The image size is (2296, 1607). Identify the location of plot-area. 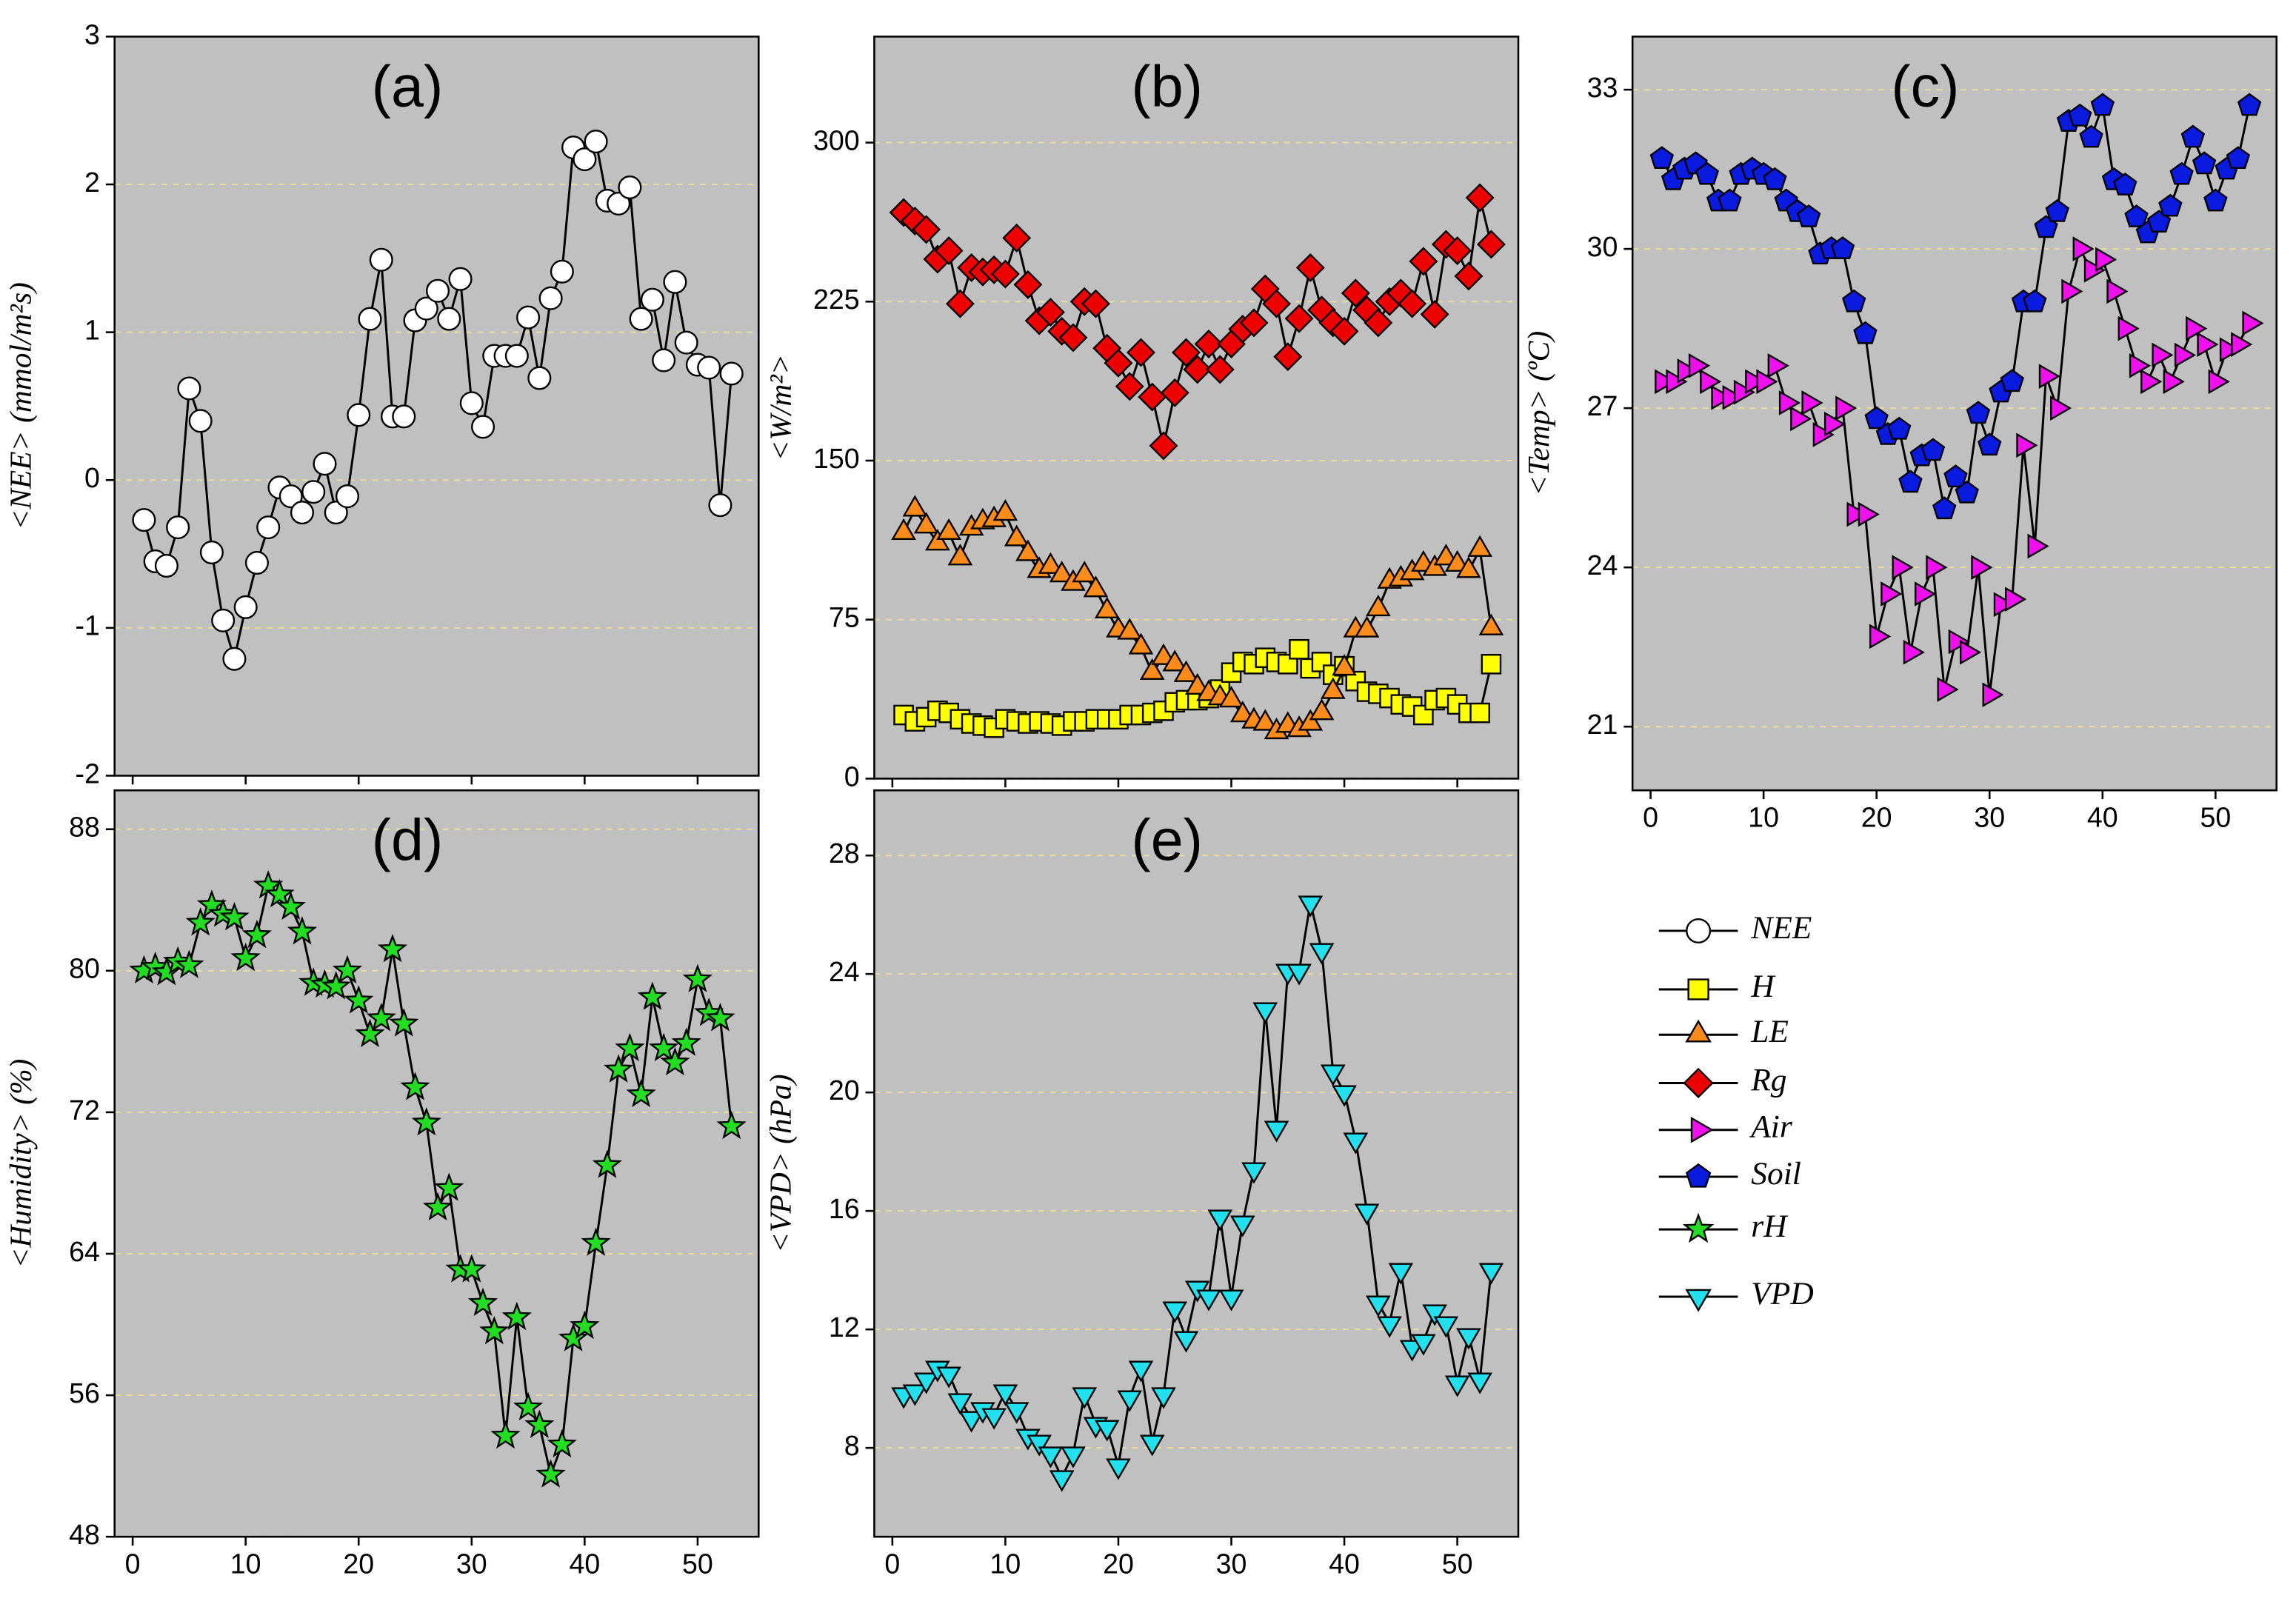
(436, 406).